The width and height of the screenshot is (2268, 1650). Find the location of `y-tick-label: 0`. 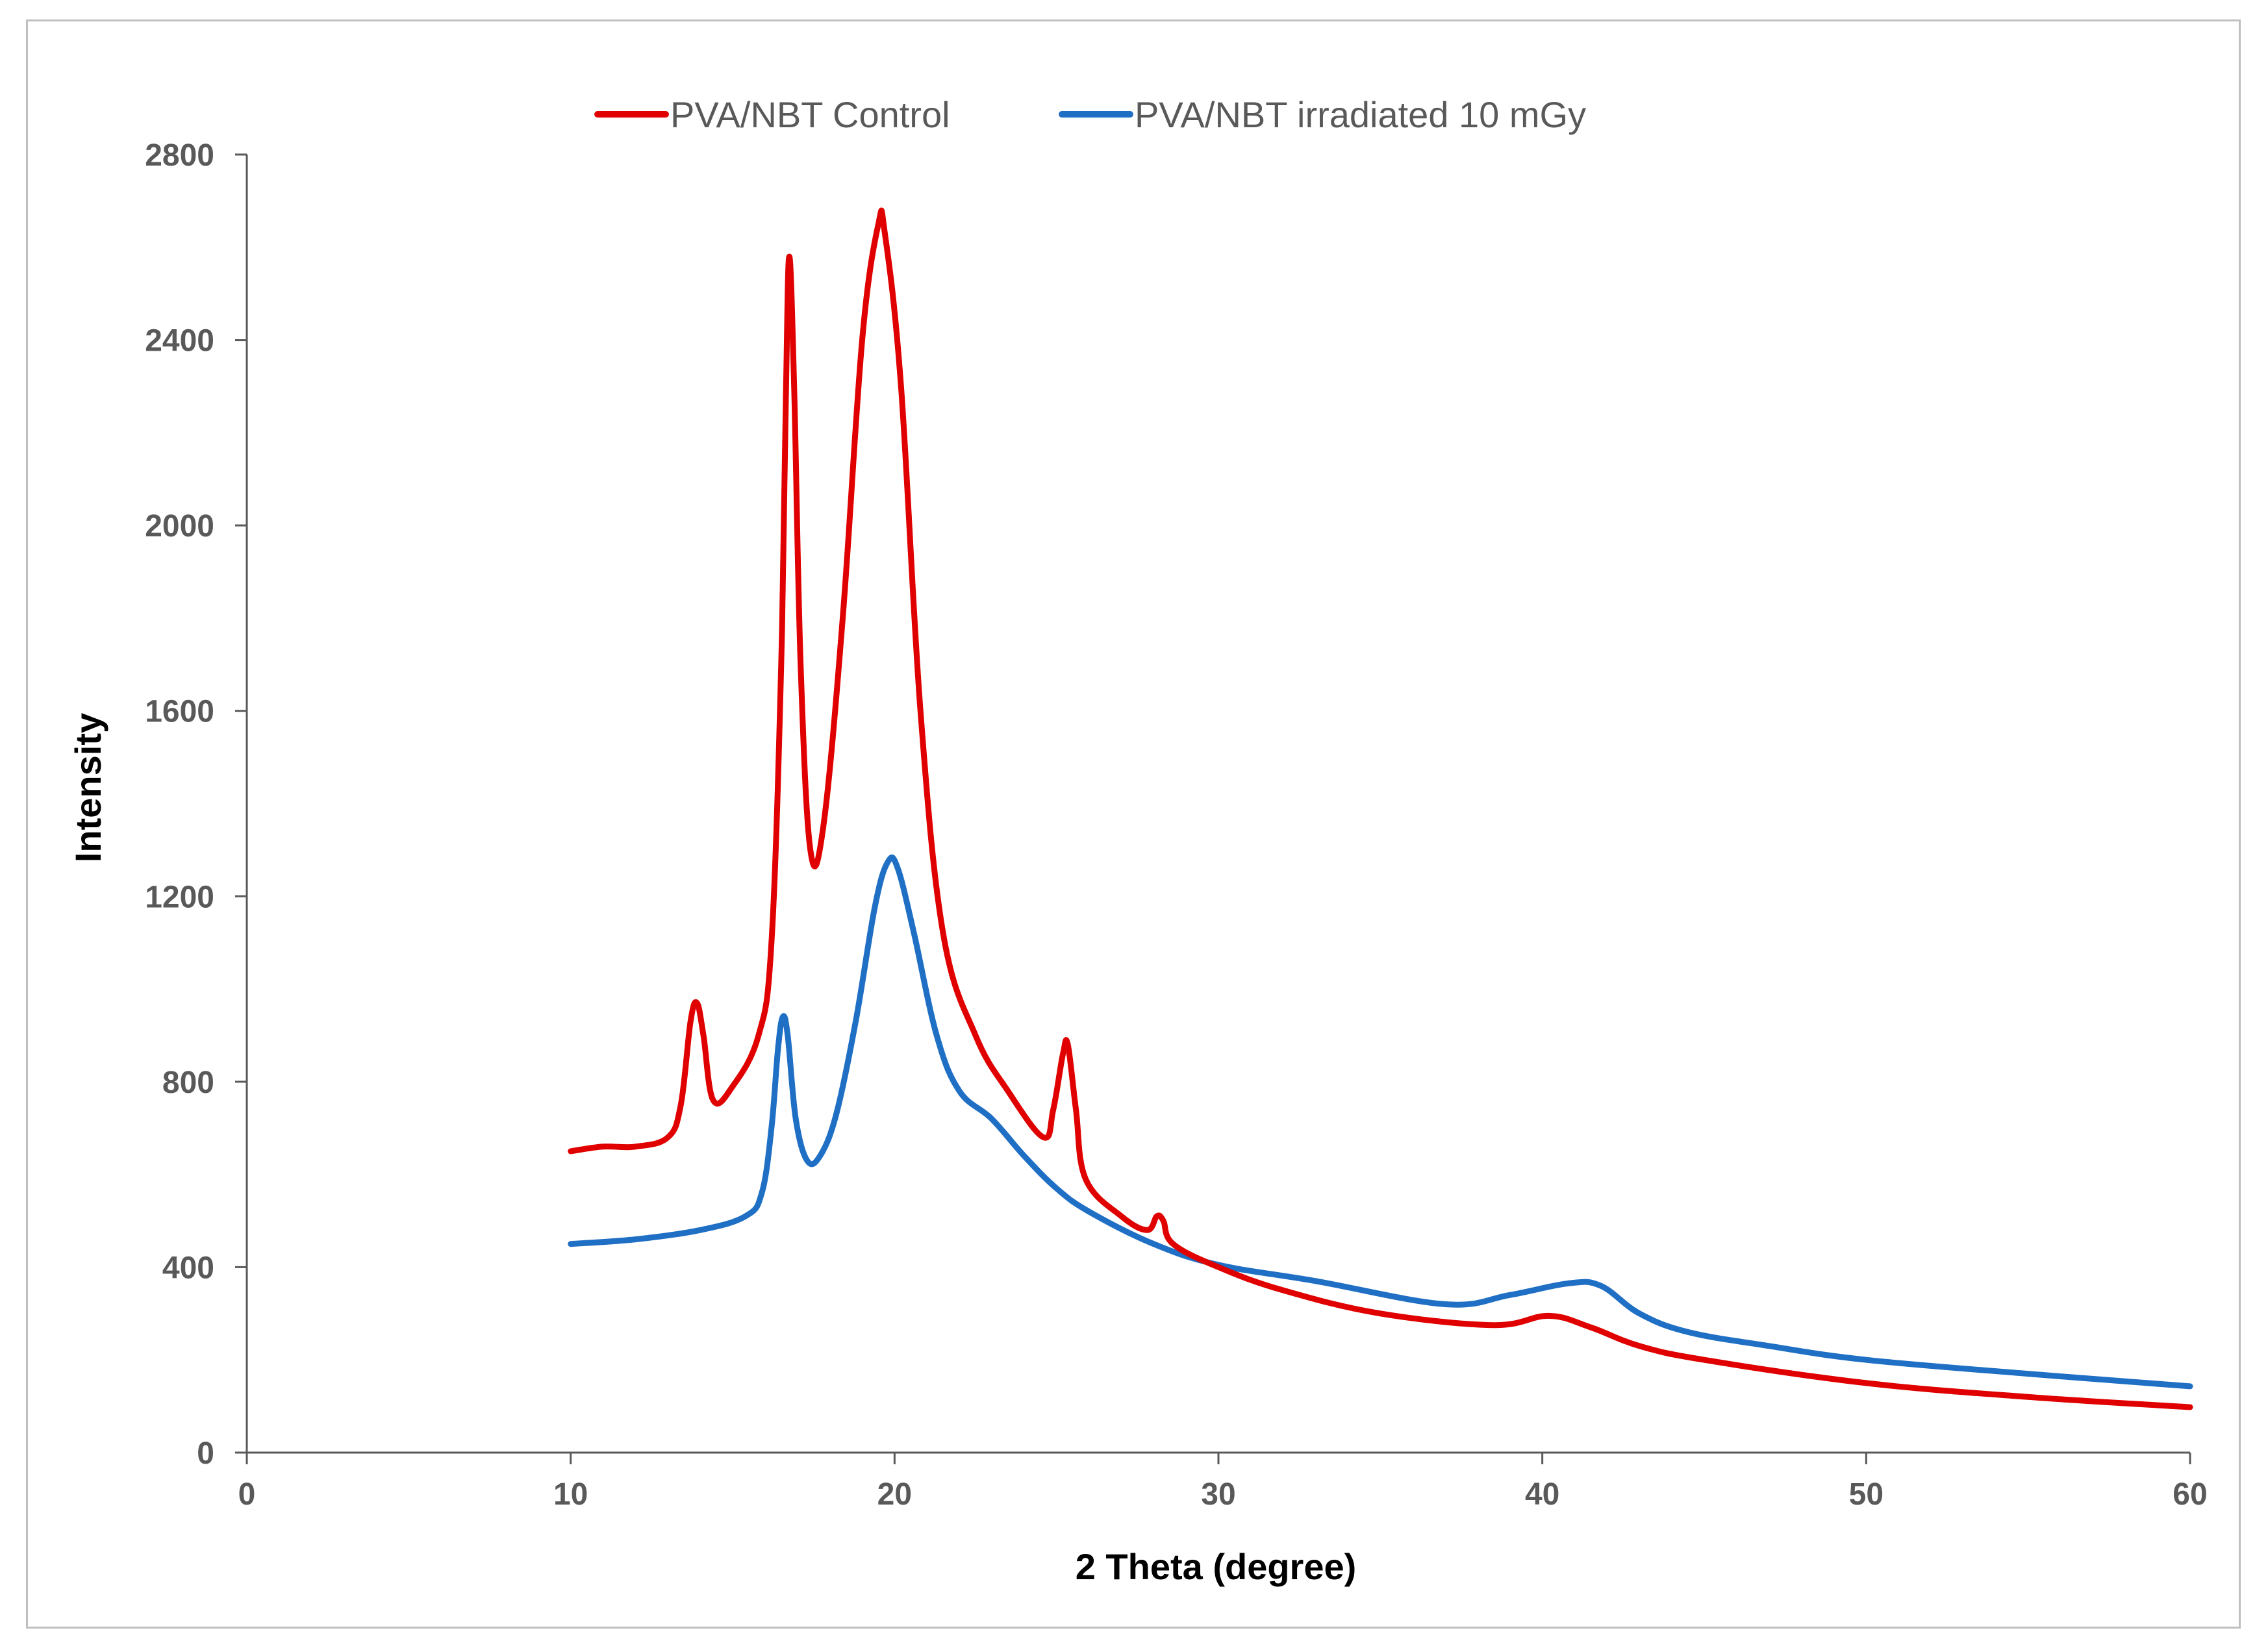

y-tick-label: 0 is located at coordinates (206, 1453).